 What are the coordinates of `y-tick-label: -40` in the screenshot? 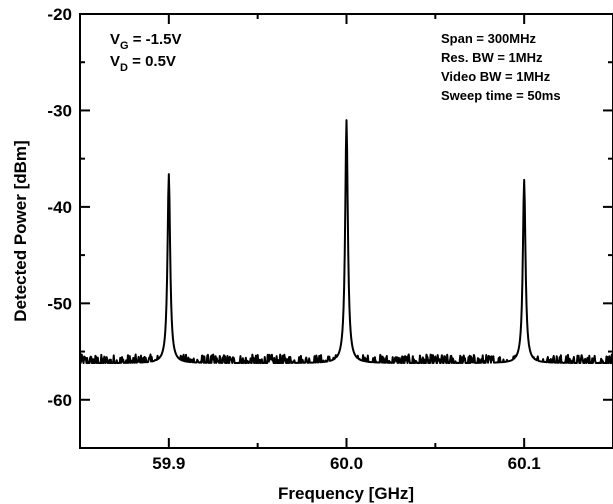 It's located at (59, 207).